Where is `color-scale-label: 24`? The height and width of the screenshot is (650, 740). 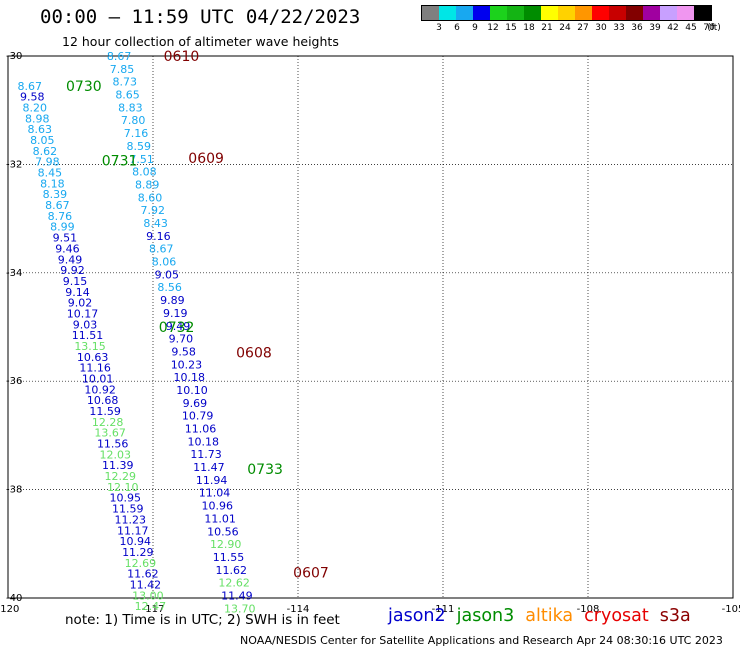 color-scale-label: 24 is located at coordinates (565, 28).